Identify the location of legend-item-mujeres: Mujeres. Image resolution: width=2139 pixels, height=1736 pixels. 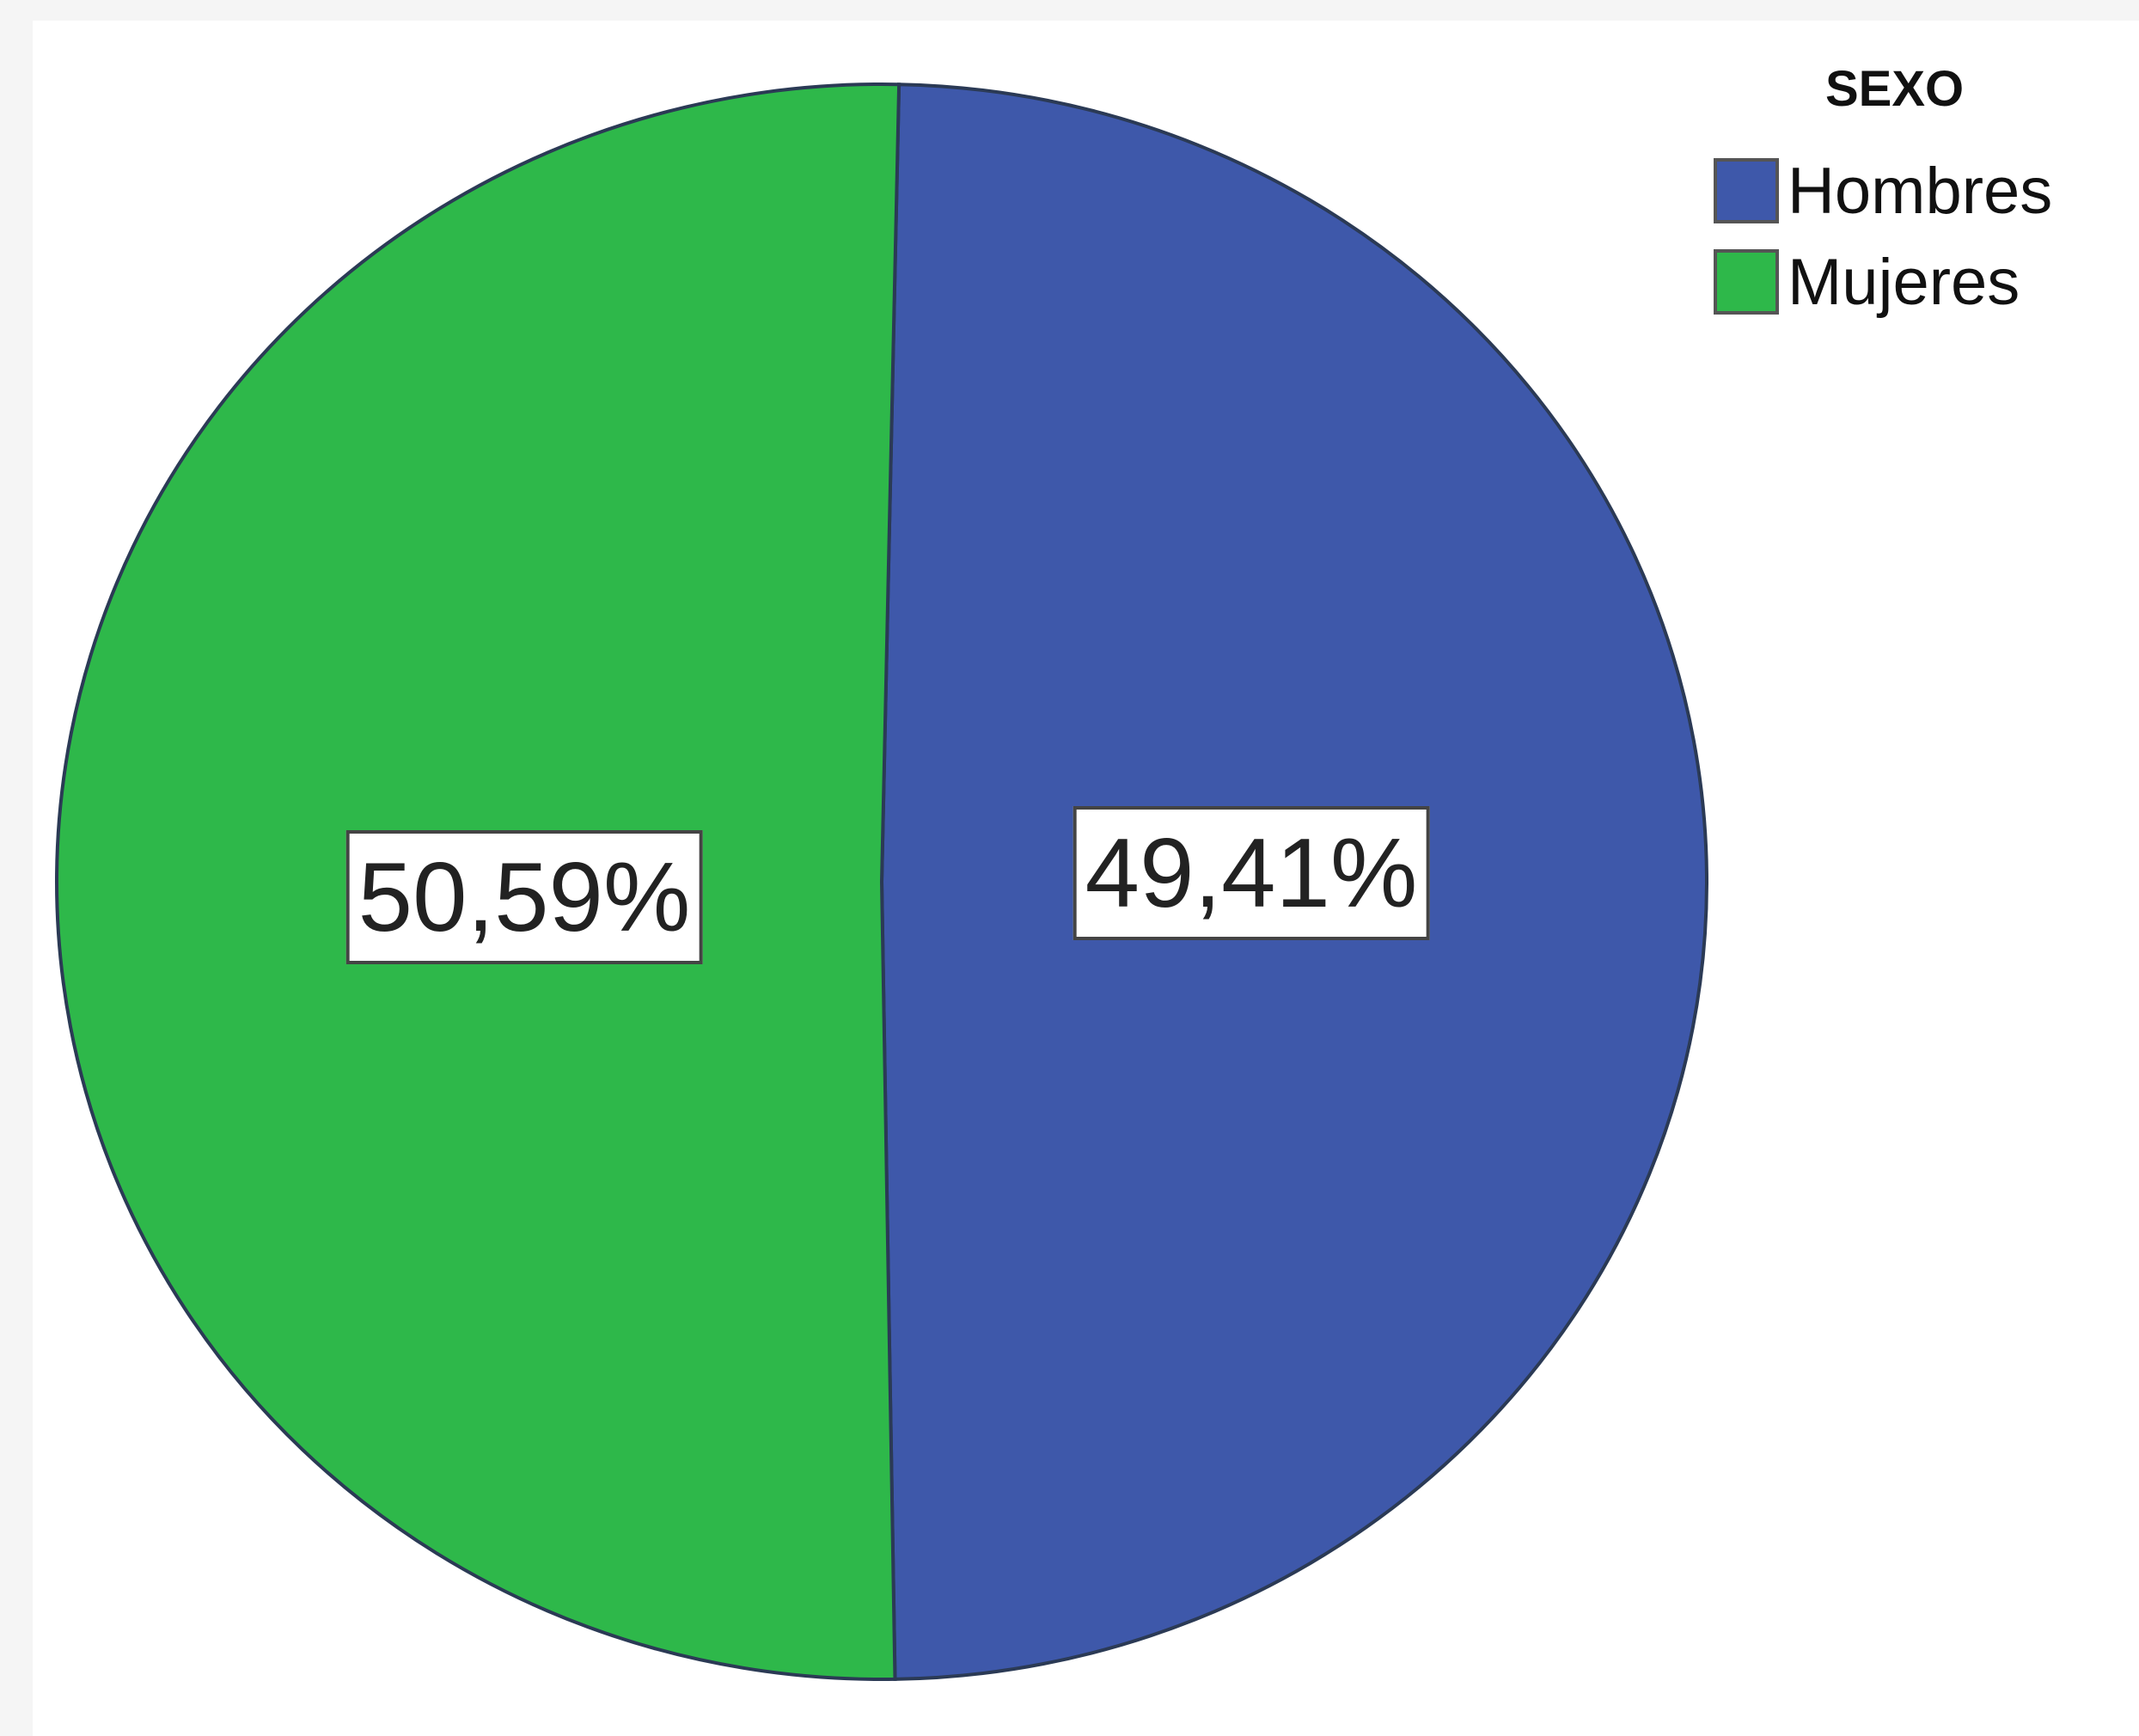
(1867, 282).